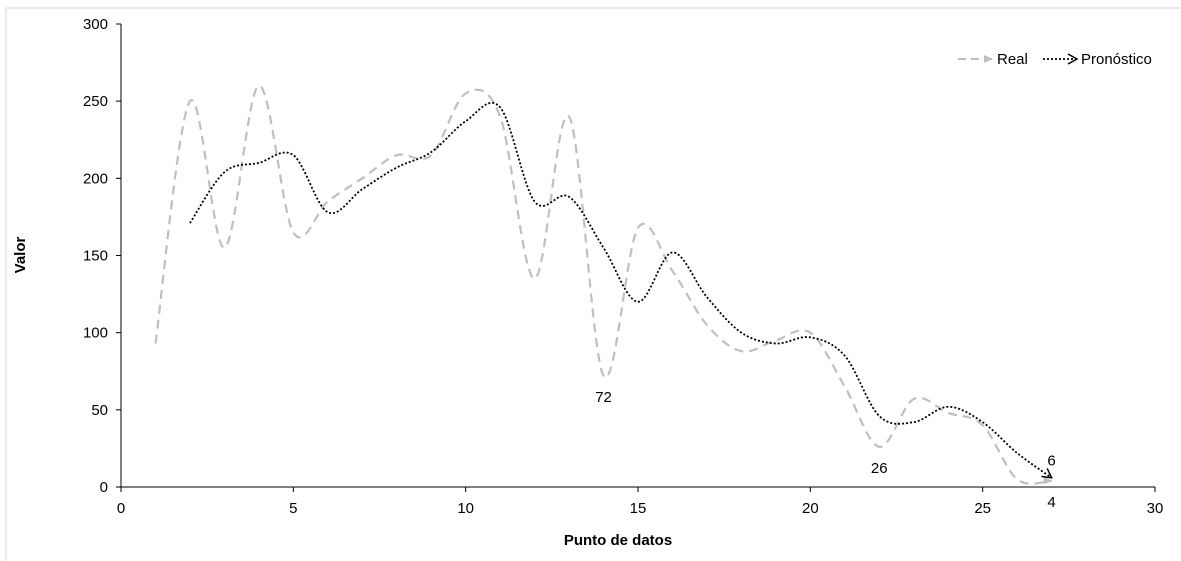 This screenshot has height=561, width=1181. Describe the element at coordinates (810, 508) in the screenshot. I see `x-tick-label: 20` at that location.